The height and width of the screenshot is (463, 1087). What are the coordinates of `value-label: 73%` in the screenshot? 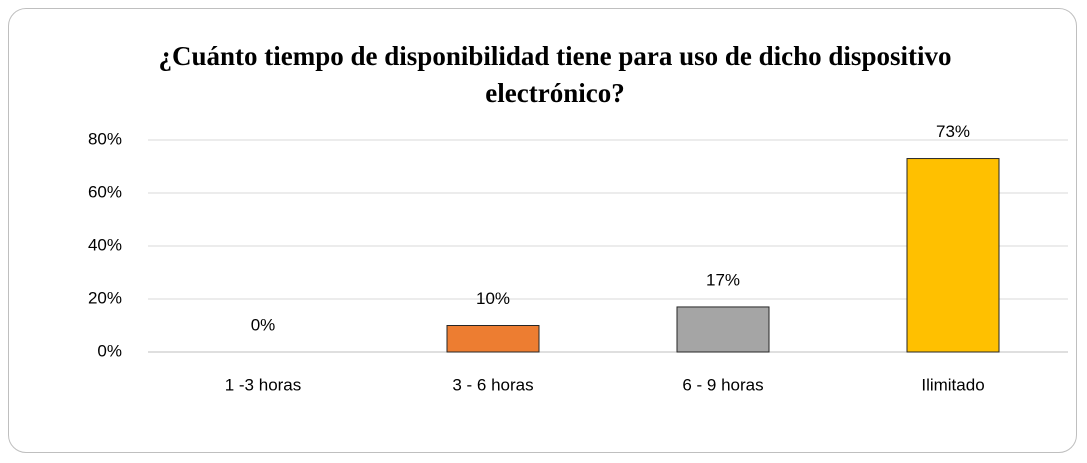 It's located at (953, 131).